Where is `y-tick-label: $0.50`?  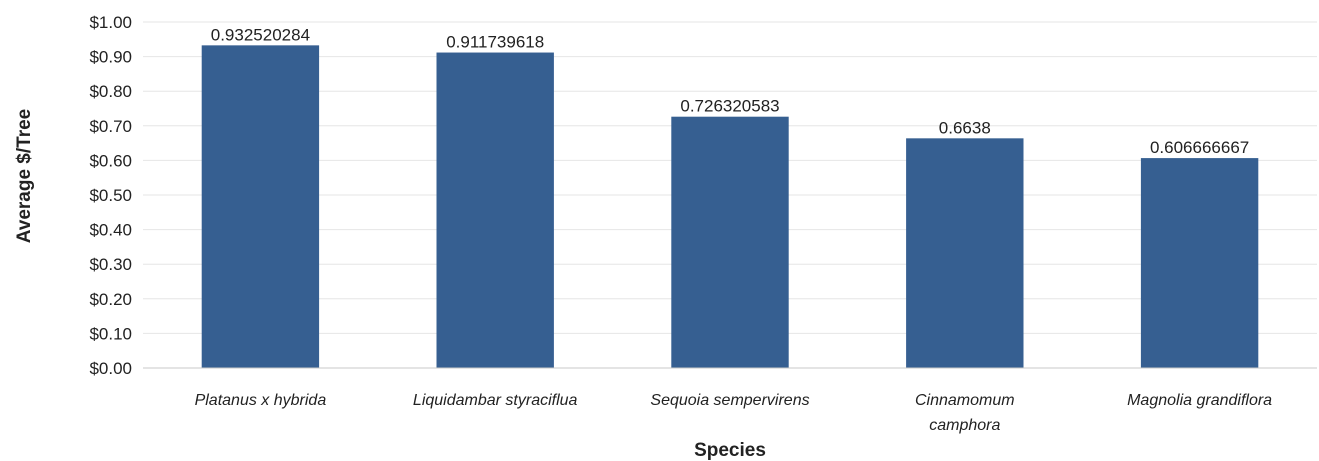 y-tick-label: $0.50 is located at coordinates (110, 195).